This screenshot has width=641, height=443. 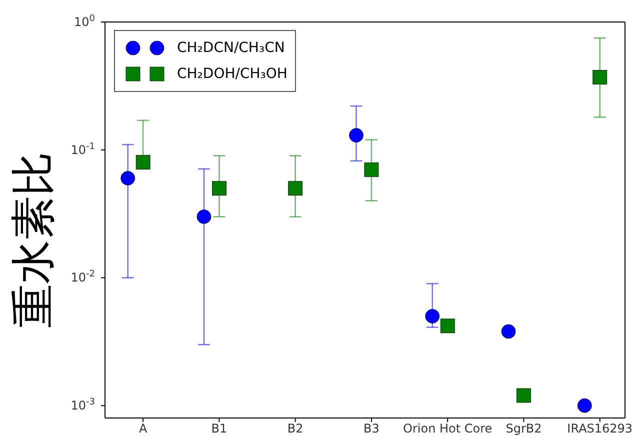 I want to click on legend-label: CH₂DOH/CH₃OH, so click(x=232, y=74).